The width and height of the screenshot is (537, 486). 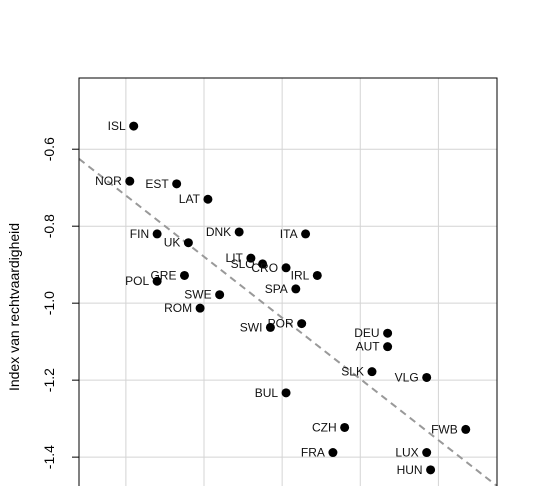 I want to click on data-point-cro: CRO, so click(x=271, y=268).